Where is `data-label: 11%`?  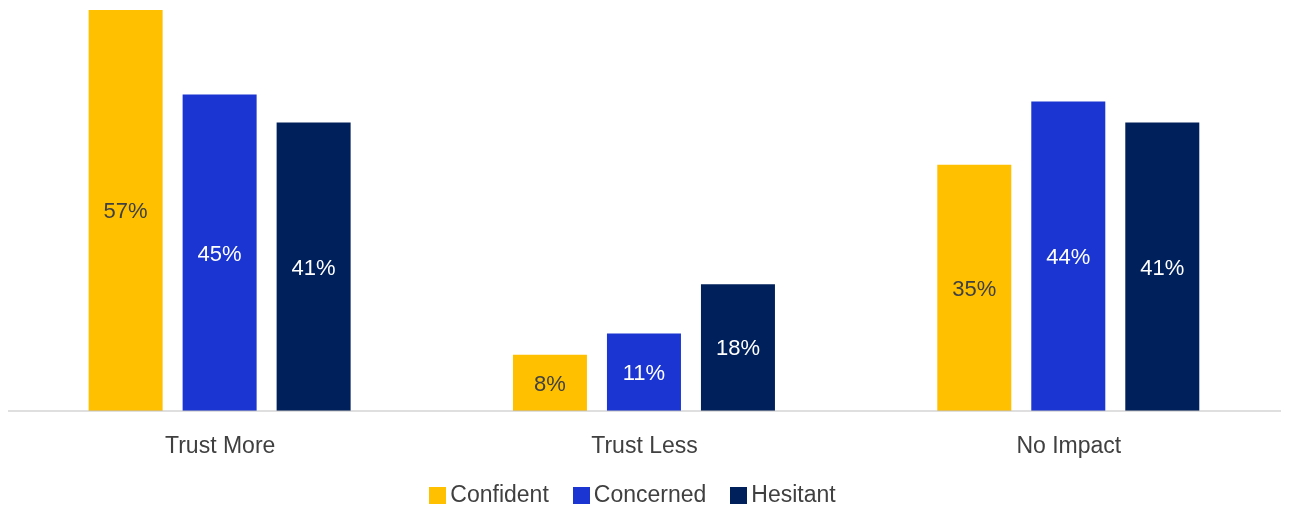 data-label: 11% is located at coordinates (644, 373).